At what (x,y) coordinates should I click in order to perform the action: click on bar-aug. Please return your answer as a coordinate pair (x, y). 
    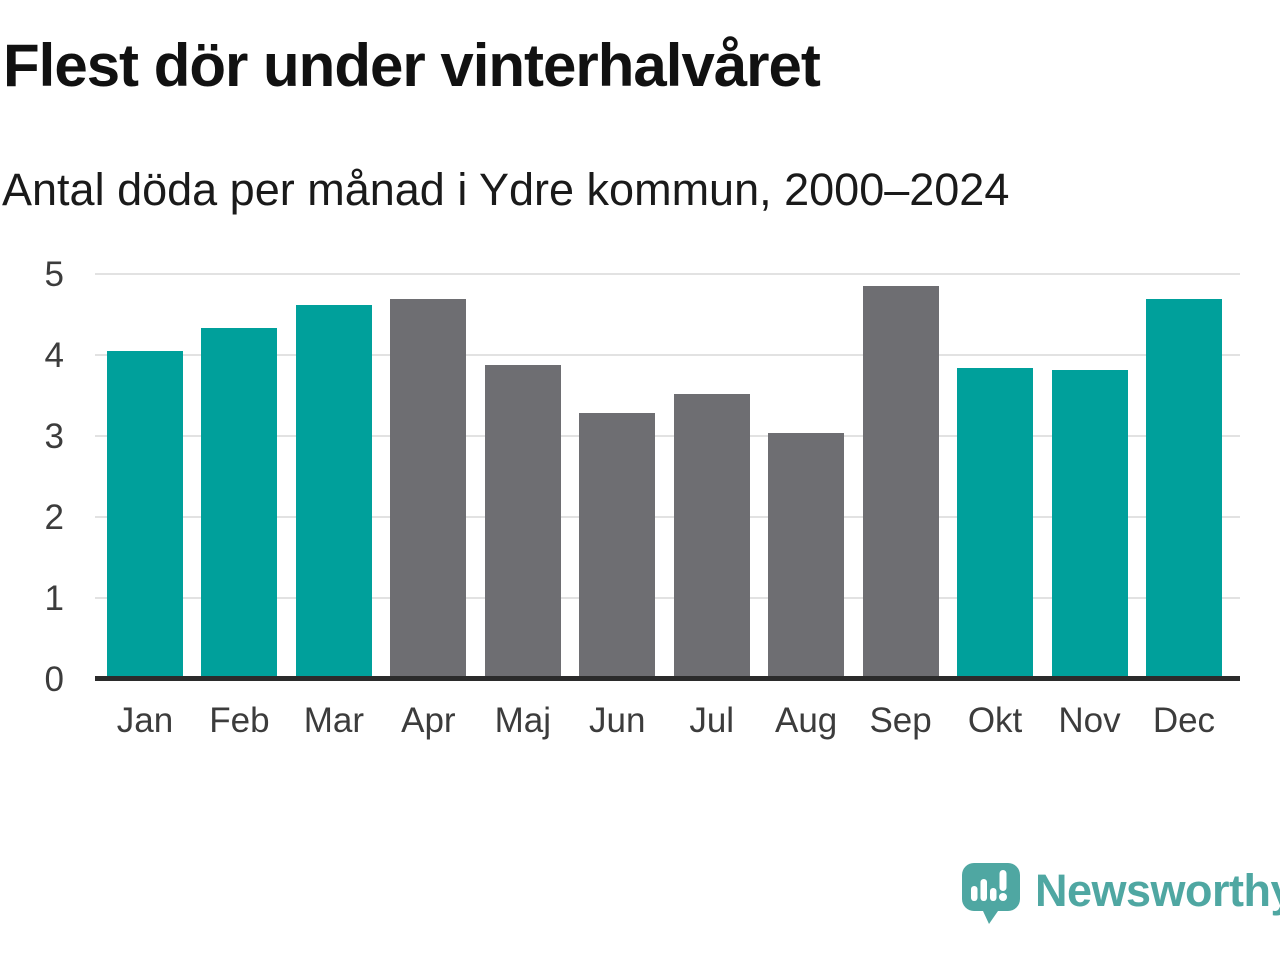
    Looking at the image, I should click on (806, 555).